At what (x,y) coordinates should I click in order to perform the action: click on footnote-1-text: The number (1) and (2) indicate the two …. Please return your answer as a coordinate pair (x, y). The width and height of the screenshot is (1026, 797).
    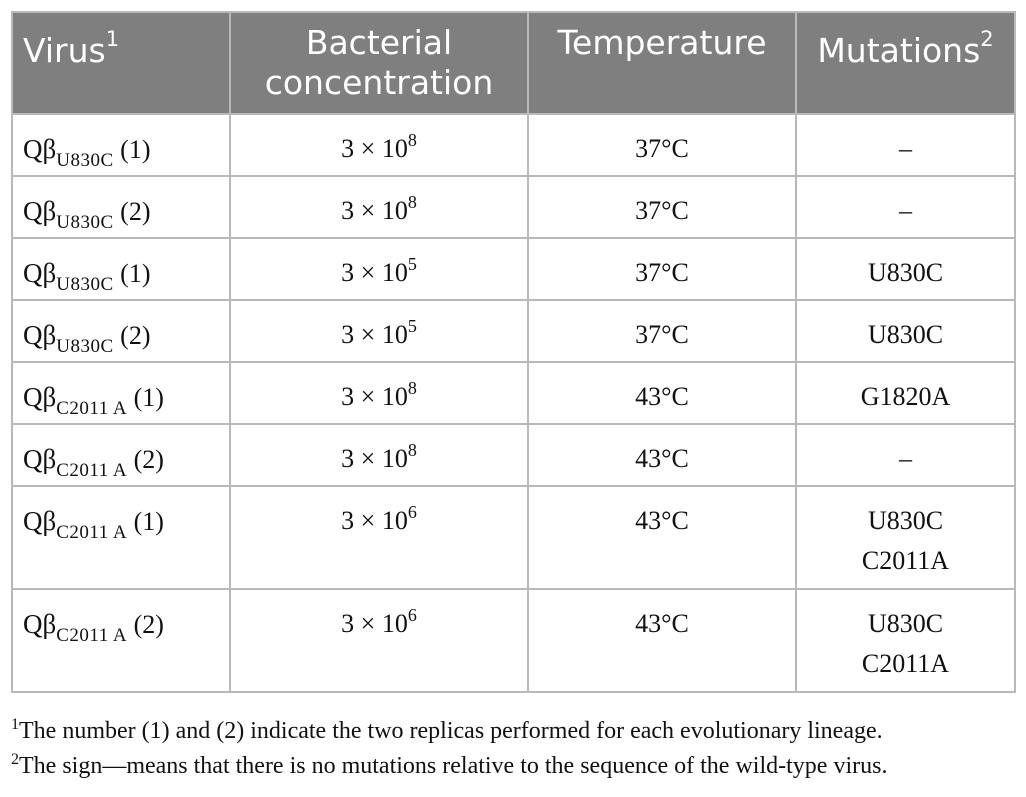
    Looking at the image, I should click on (451, 731).